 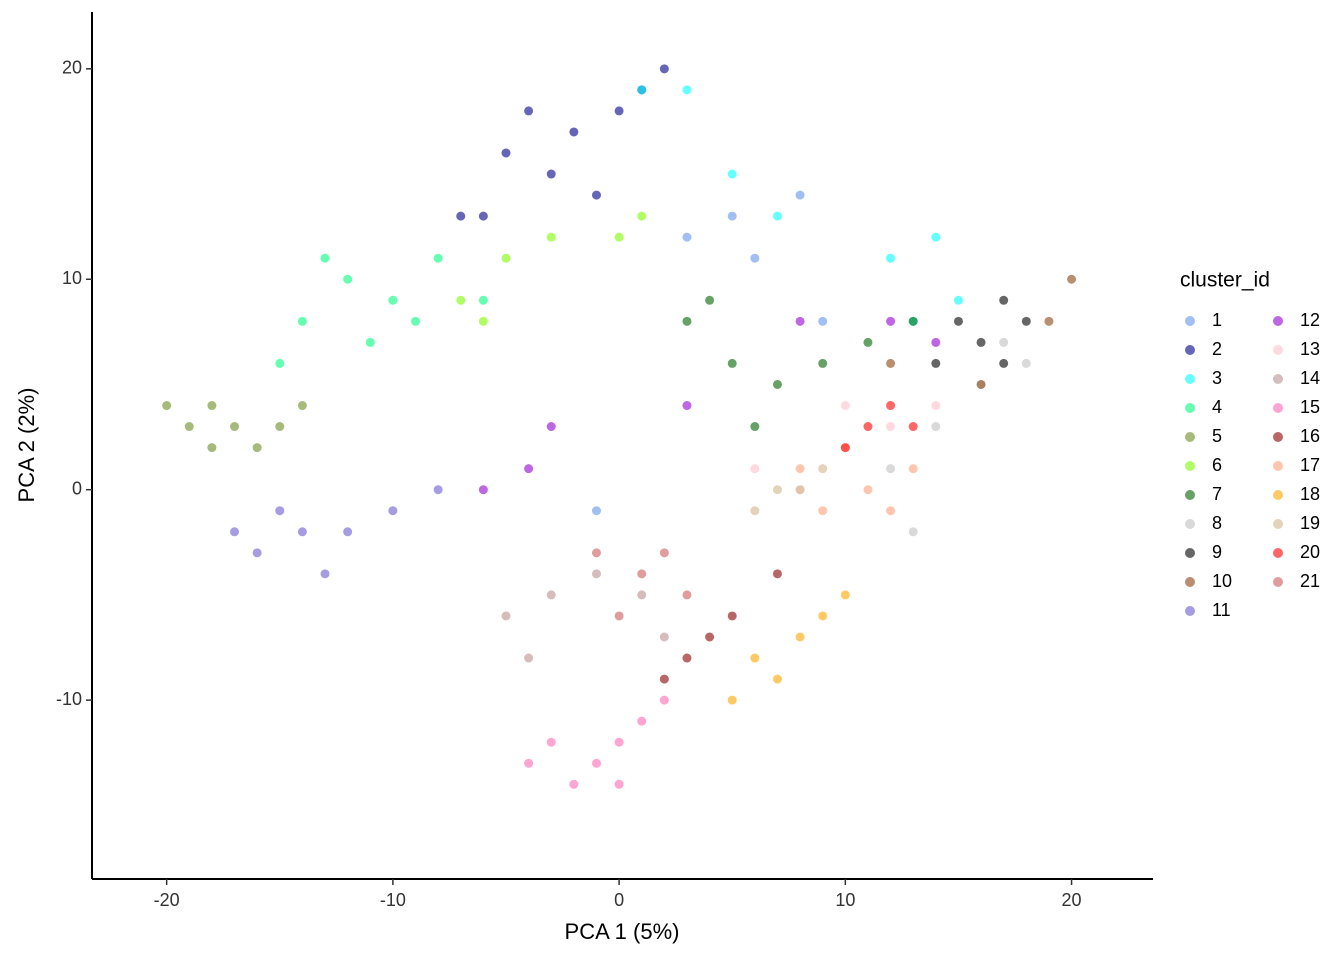 I want to click on legend-label: 12, so click(x=1310, y=320).